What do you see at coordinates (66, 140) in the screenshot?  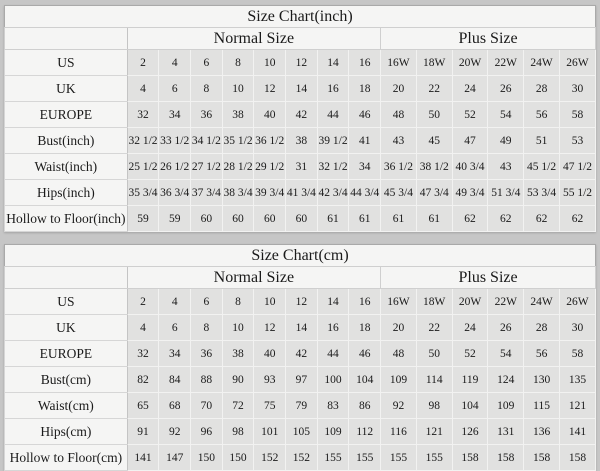 I see `row-label: Bust(inch)` at bounding box center [66, 140].